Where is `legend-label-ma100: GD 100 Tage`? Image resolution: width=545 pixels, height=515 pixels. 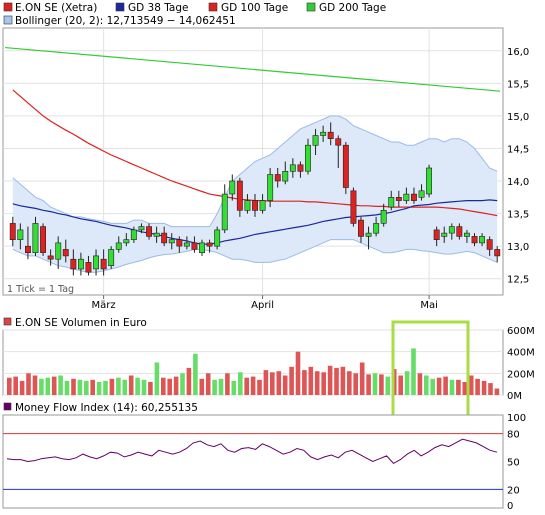
legend-label-ma100: GD 100 Tage is located at coordinates (254, 8).